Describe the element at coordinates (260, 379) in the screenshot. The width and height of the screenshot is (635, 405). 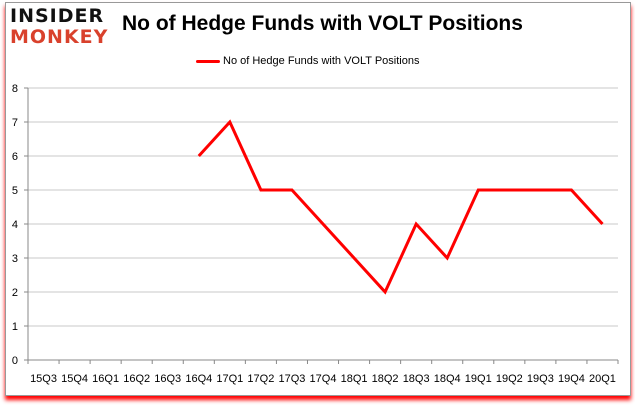
I see `x-tick-label: 17Q2` at that location.